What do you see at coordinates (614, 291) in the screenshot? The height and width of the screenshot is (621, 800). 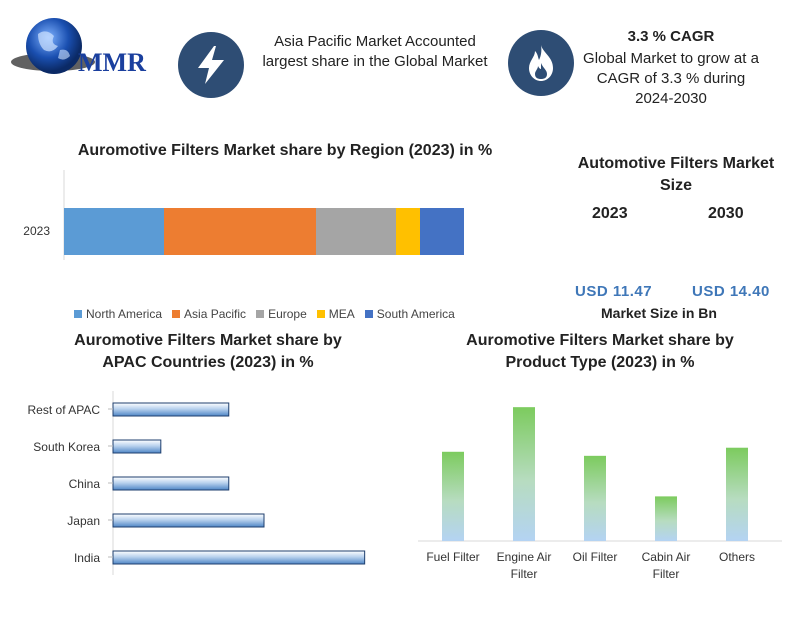 I see `market-value-2023: USD 11.47` at bounding box center [614, 291].